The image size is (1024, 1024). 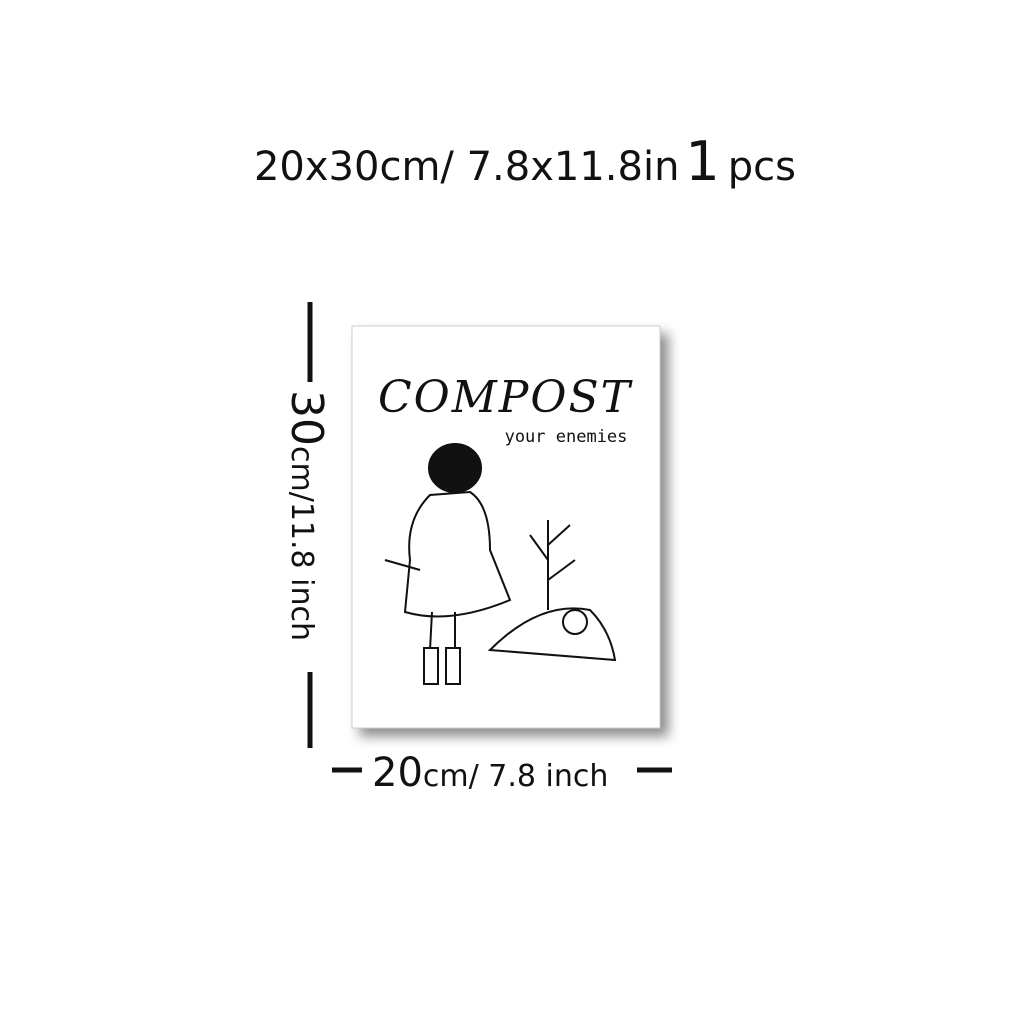 What do you see at coordinates (566, 437) in the screenshot?
I see `poster-subtitle: your enemies` at bounding box center [566, 437].